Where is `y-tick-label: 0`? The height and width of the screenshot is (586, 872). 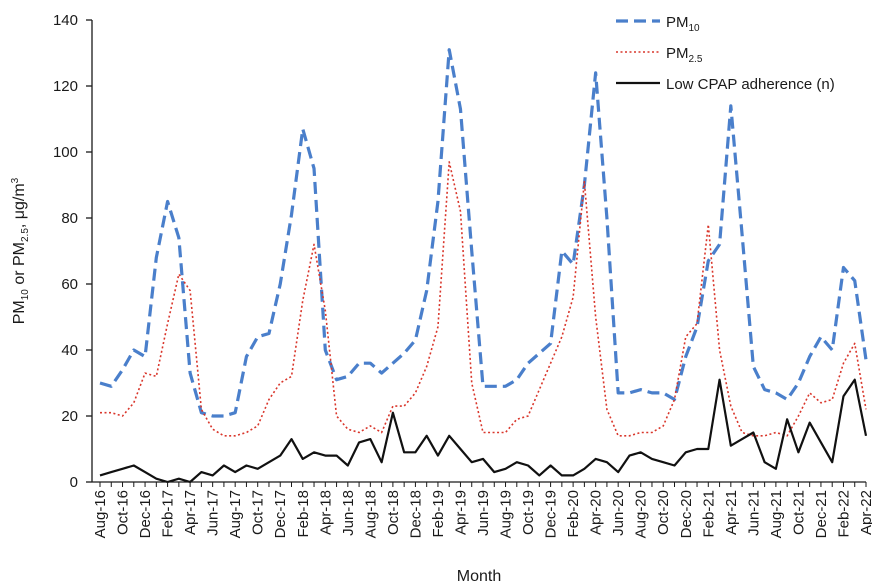
y-tick-label: 0 is located at coordinates (74, 482).